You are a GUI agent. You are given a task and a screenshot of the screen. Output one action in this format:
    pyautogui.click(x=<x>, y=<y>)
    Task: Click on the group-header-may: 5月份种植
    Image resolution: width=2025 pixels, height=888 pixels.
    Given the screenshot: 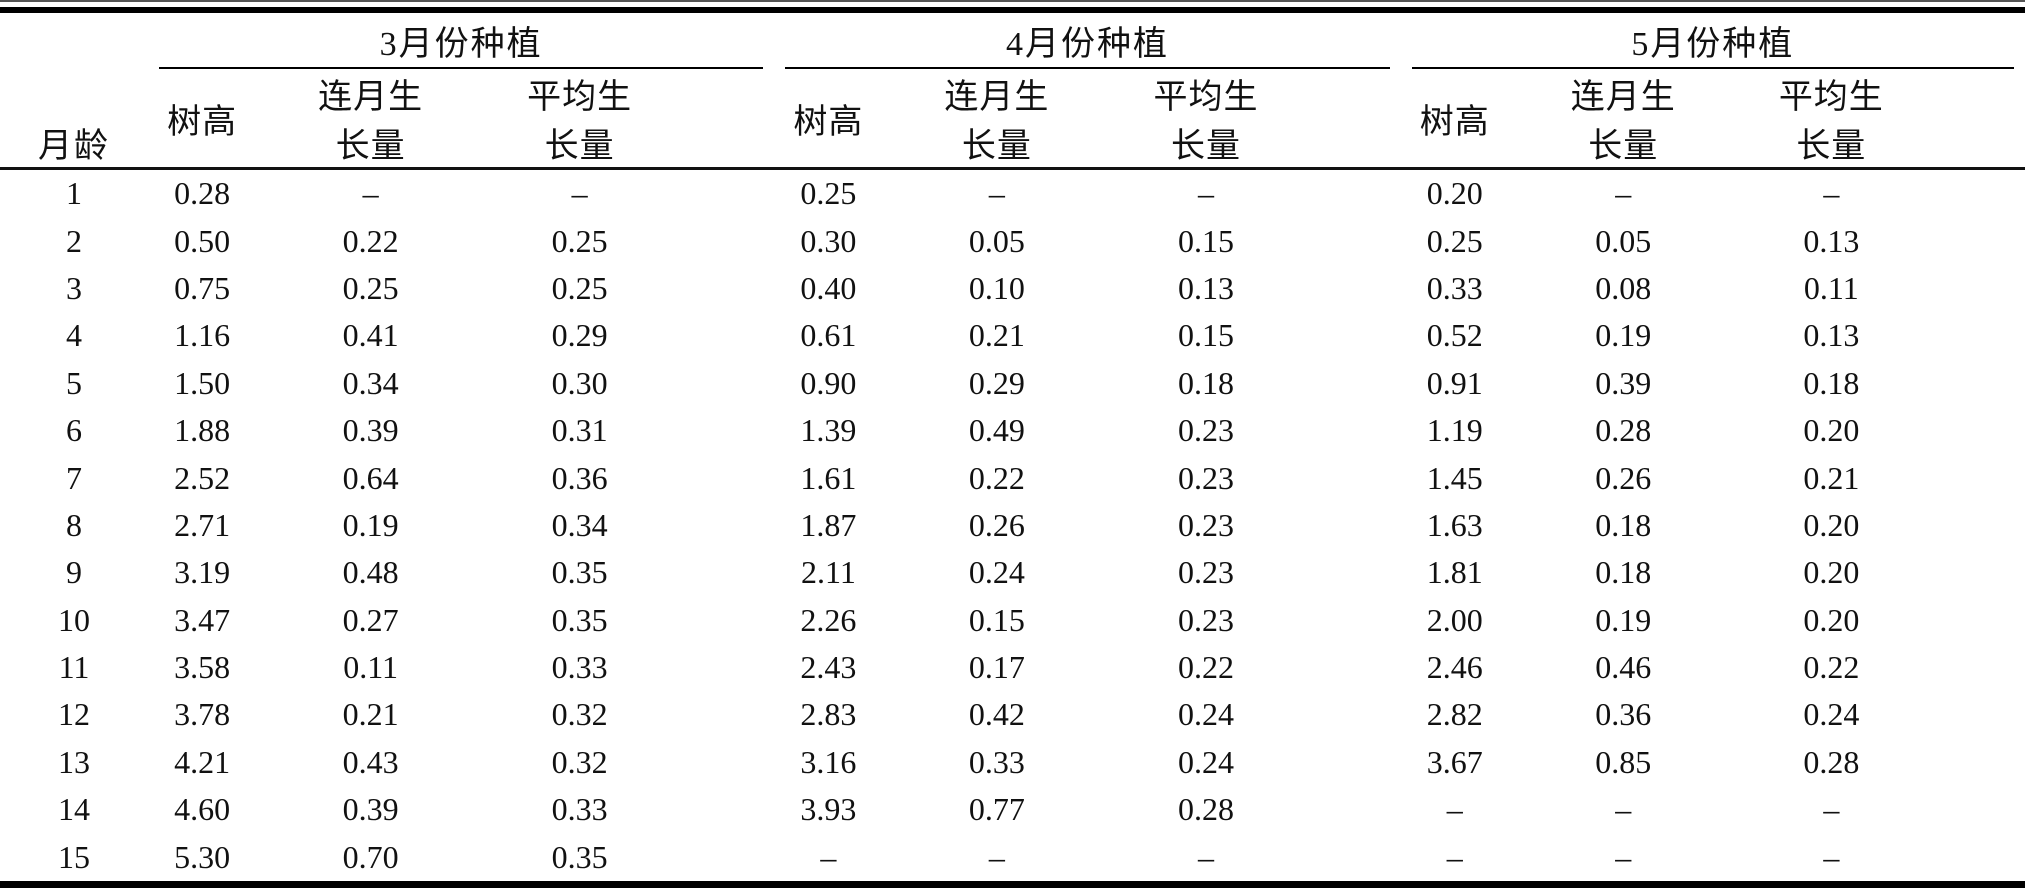 What is the action you would take?
    pyautogui.click(x=1713, y=39)
    